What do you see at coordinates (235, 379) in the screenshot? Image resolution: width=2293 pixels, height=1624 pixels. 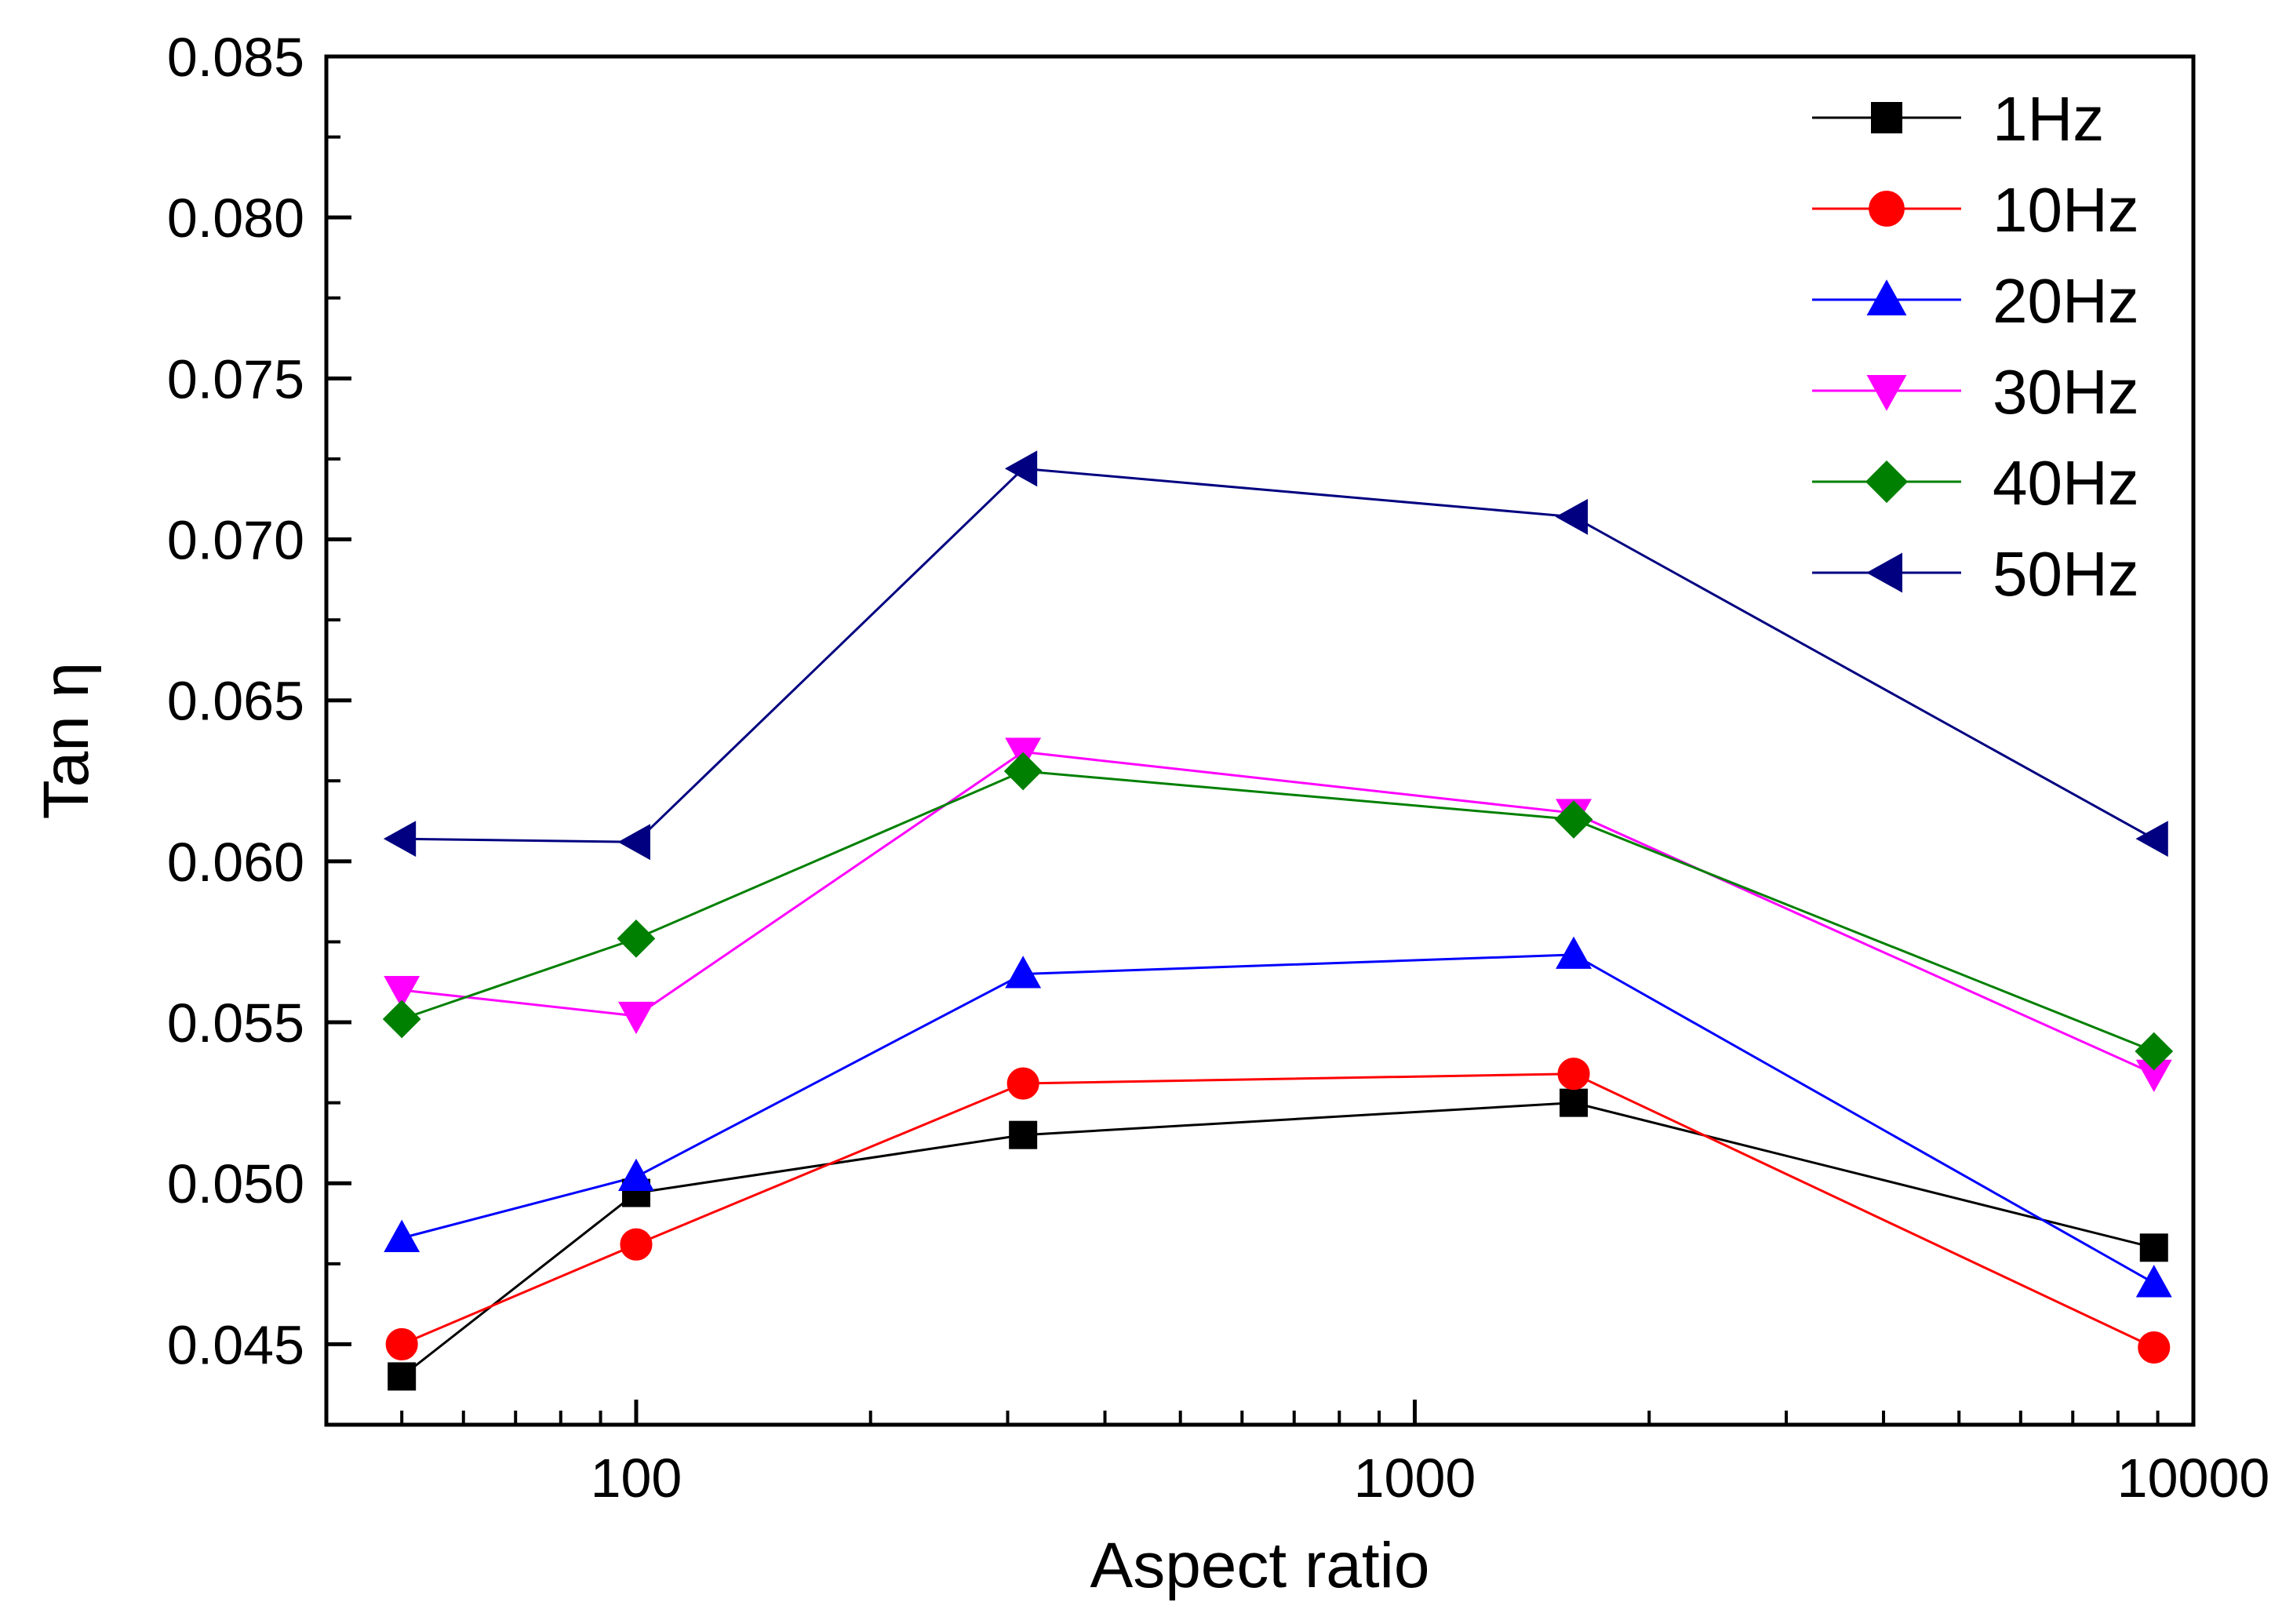 I see `y-tick-label: 0.075` at bounding box center [235, 379].